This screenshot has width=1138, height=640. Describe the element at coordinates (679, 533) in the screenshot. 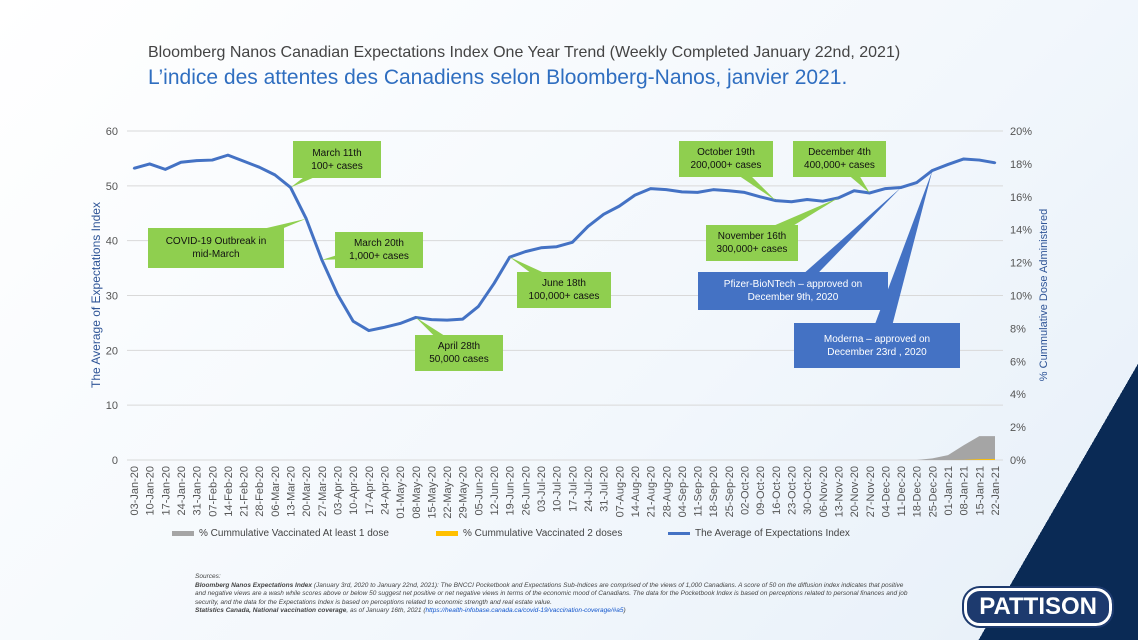

I see `legend-swatch` at that location.